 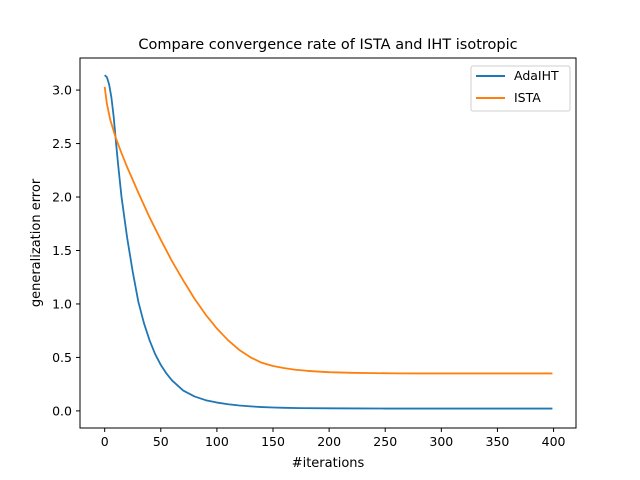 What do you see at coordinates (62, 197) in the screenshot?
I see `y-tick-label: 2.0` at bounding box center [62, 197].